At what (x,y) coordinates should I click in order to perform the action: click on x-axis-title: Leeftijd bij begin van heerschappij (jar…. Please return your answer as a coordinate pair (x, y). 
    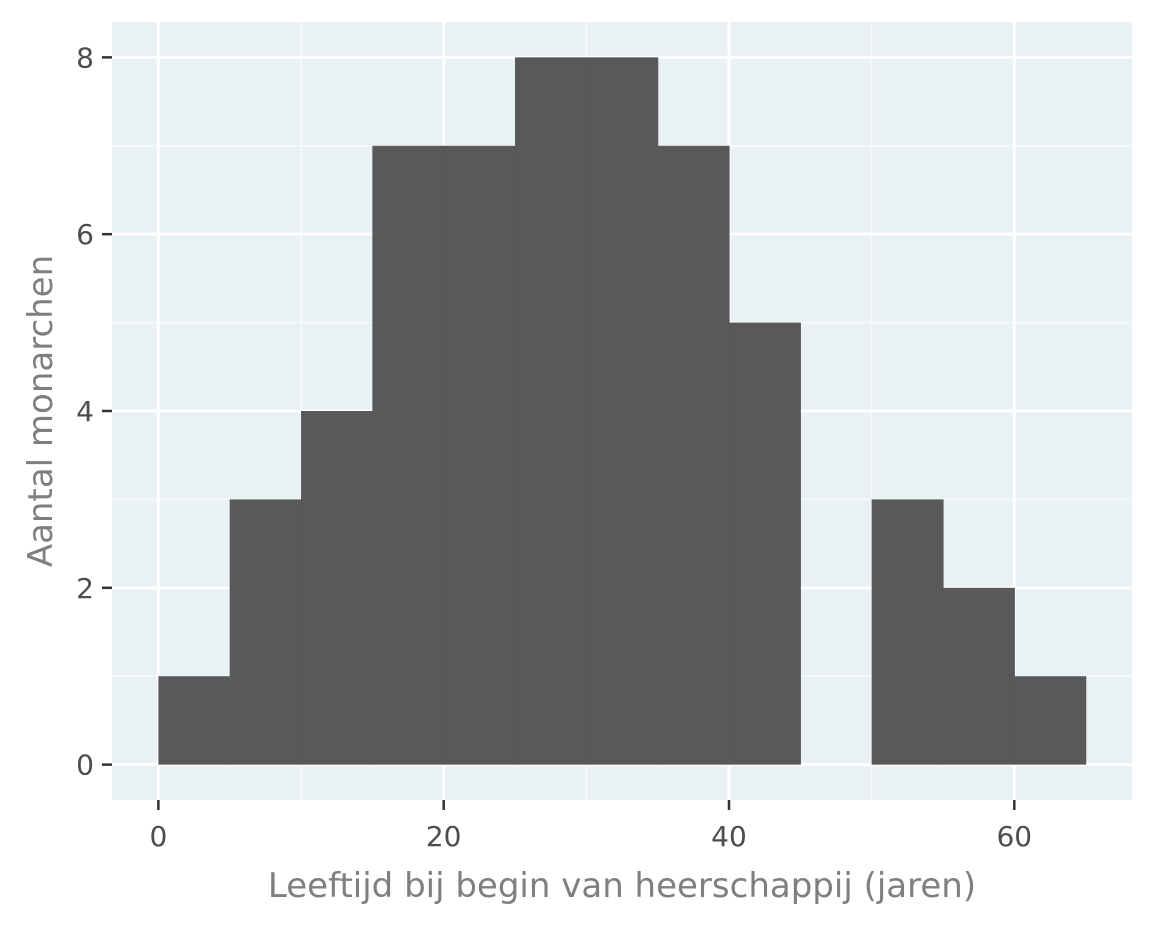
    Looking at the image, I should click on (622, 886).